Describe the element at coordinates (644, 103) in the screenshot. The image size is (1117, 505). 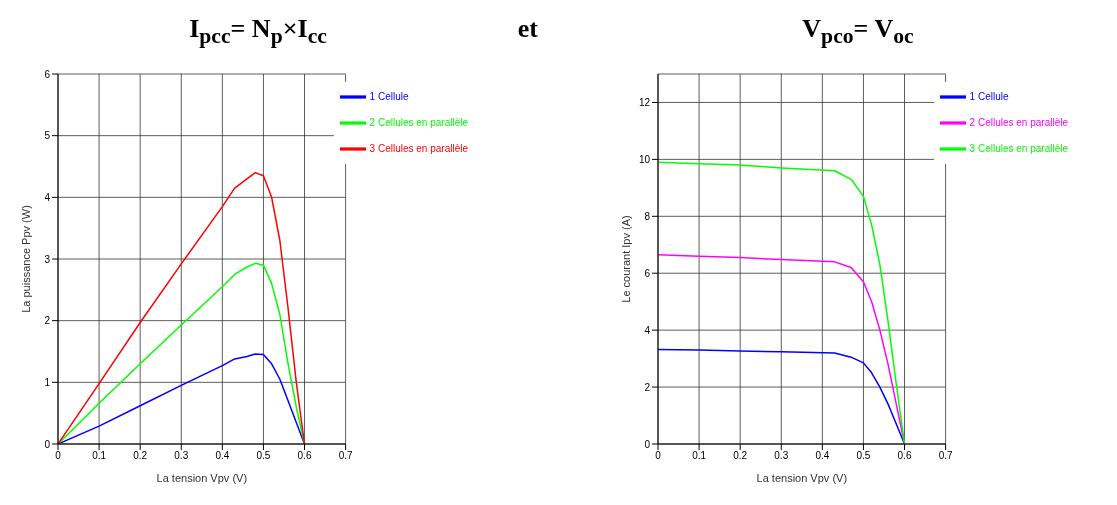
I see `y-tick-label: 12` at that location.